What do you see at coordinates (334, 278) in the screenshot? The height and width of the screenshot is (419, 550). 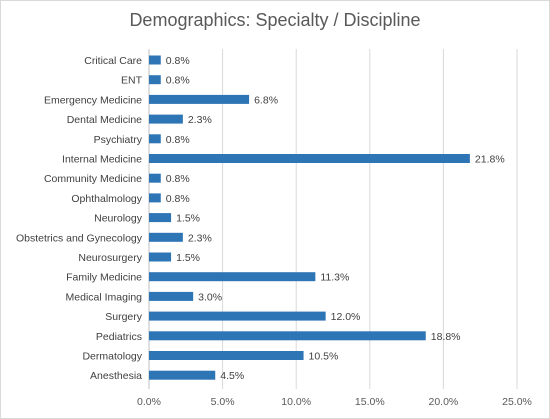 I see `value-label: 11.3%` at bounding box center [334, 278].